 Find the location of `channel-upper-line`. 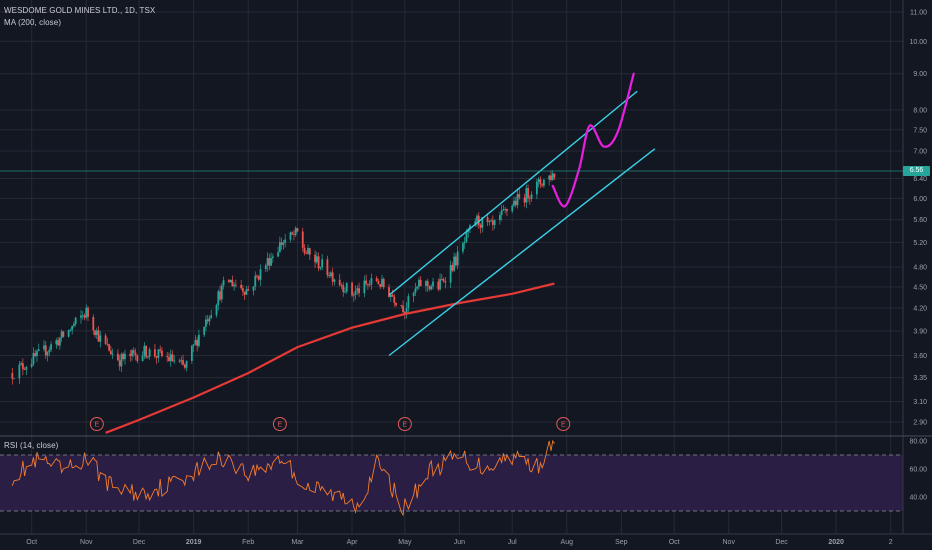

channel-upper-line is located at coordinates (513, 193).